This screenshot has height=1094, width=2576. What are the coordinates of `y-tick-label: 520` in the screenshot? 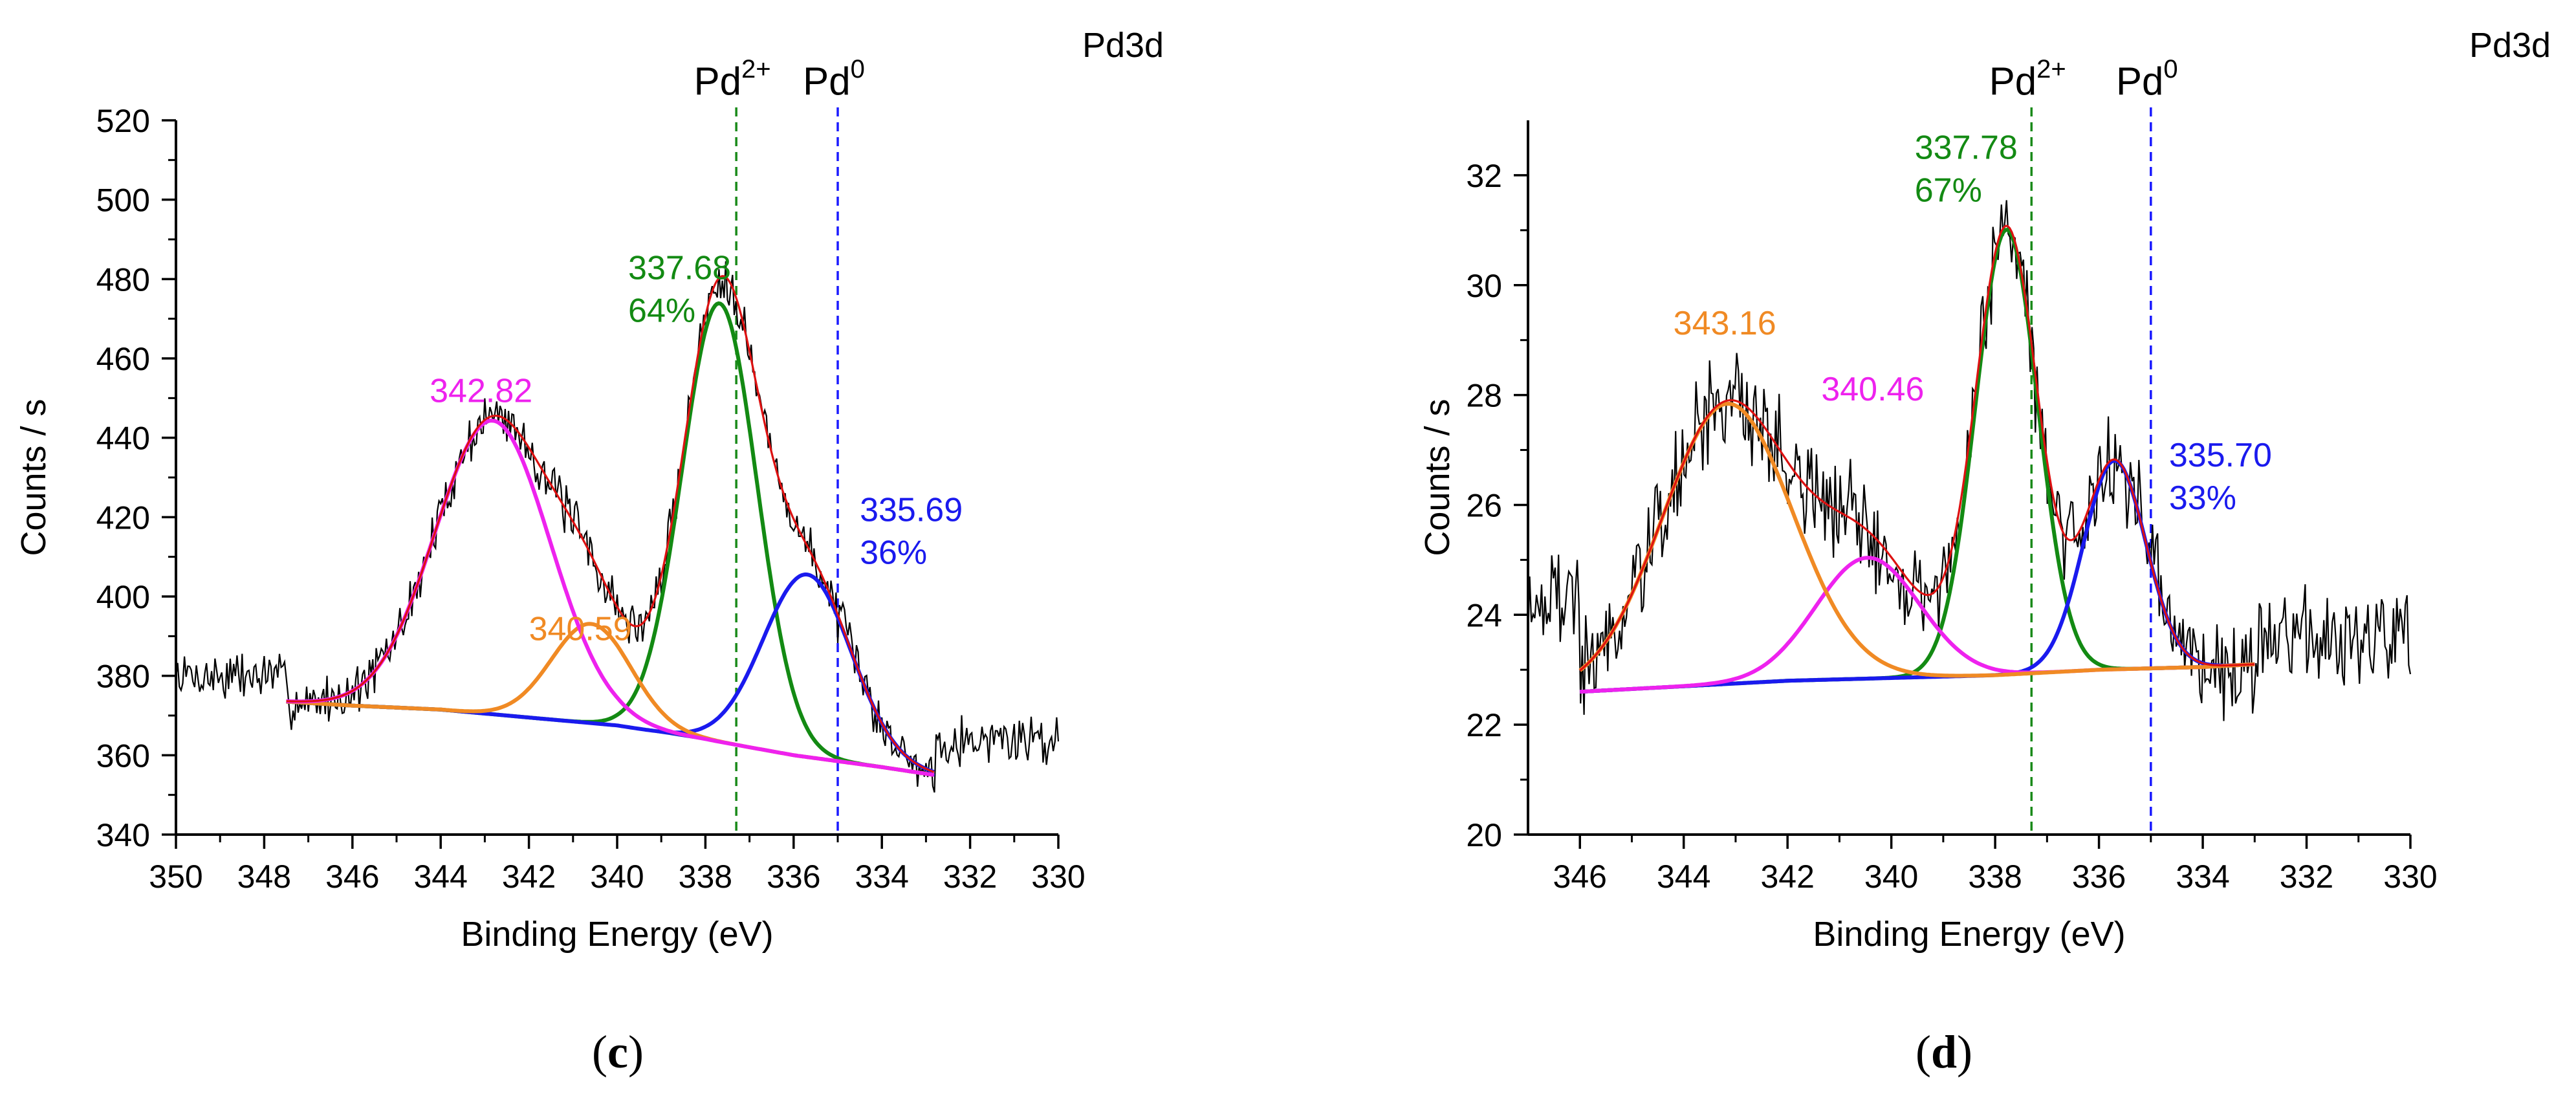 It's located at (123, 121).